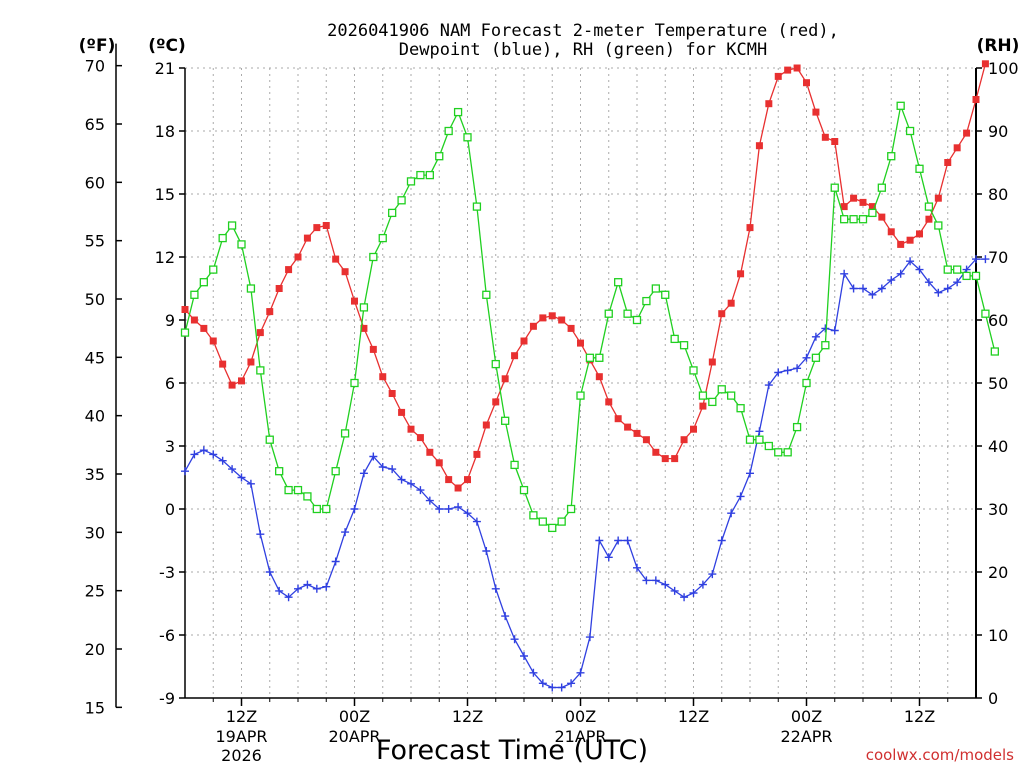 The height and width of the screenshot is (768, 1024). Describe the element at coordinates (998, 257) in the screenshot. I see `rh-tick-label: 70` at that location.